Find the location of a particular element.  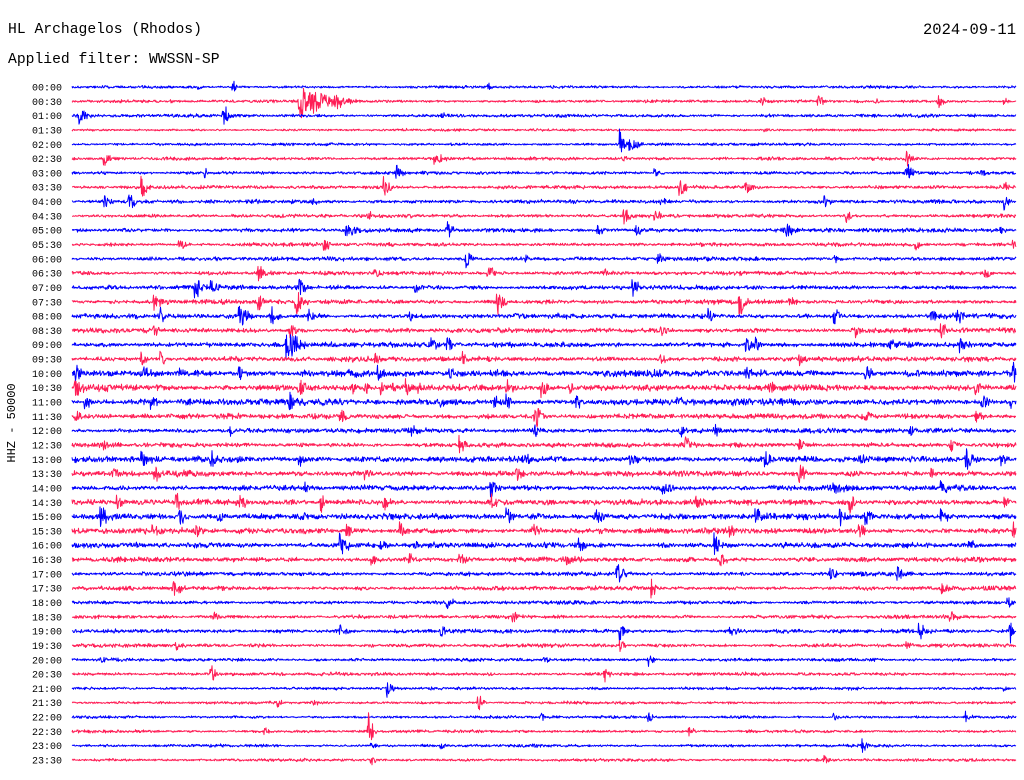

time-label: 07:00 is located at coordinates (47, 289).